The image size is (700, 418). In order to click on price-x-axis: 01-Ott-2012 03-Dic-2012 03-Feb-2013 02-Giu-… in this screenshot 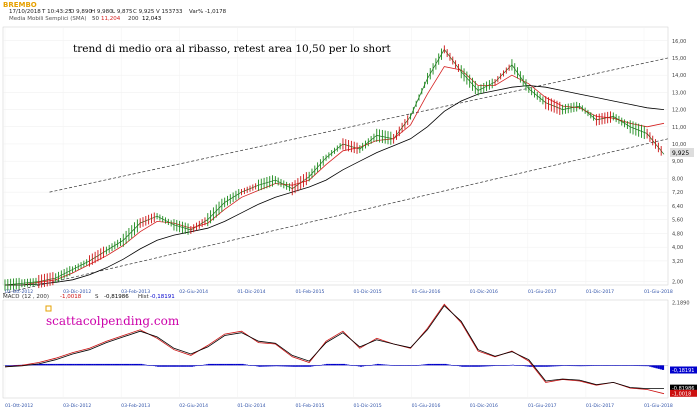, I will do `click(339, 292)`.